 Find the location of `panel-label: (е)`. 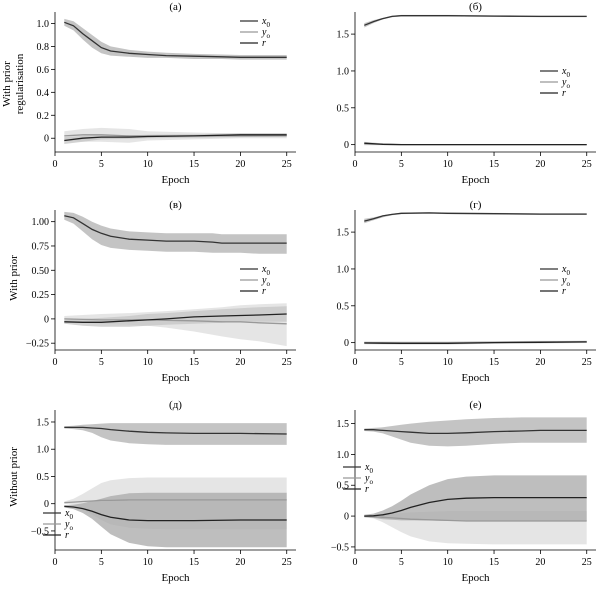

panel-label: (е) is located at coordinates (475, 405).